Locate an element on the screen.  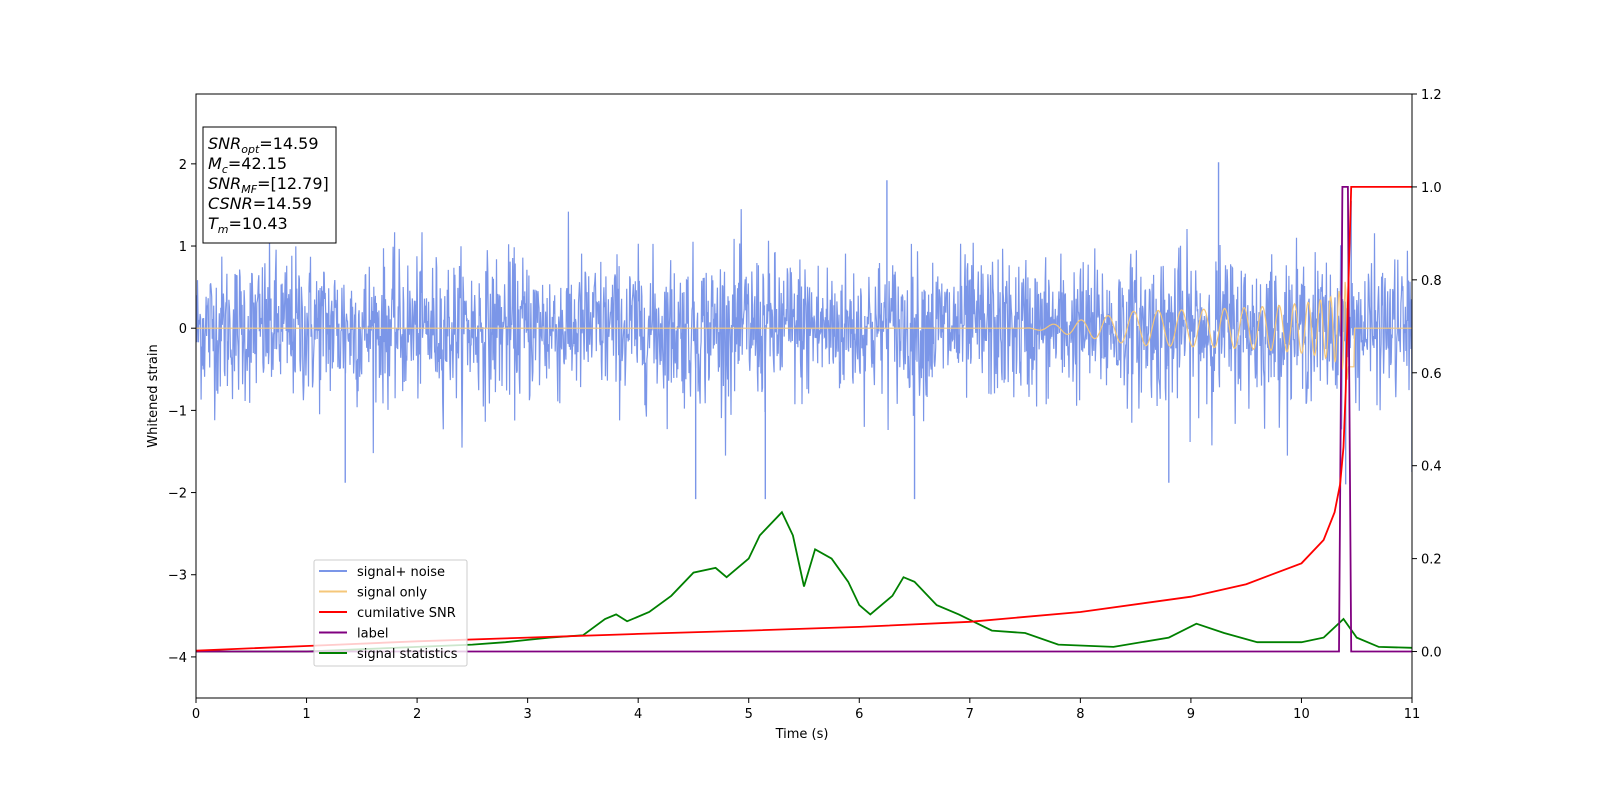
y-left-tick-label: 2 is located at coordinates (183, 165).